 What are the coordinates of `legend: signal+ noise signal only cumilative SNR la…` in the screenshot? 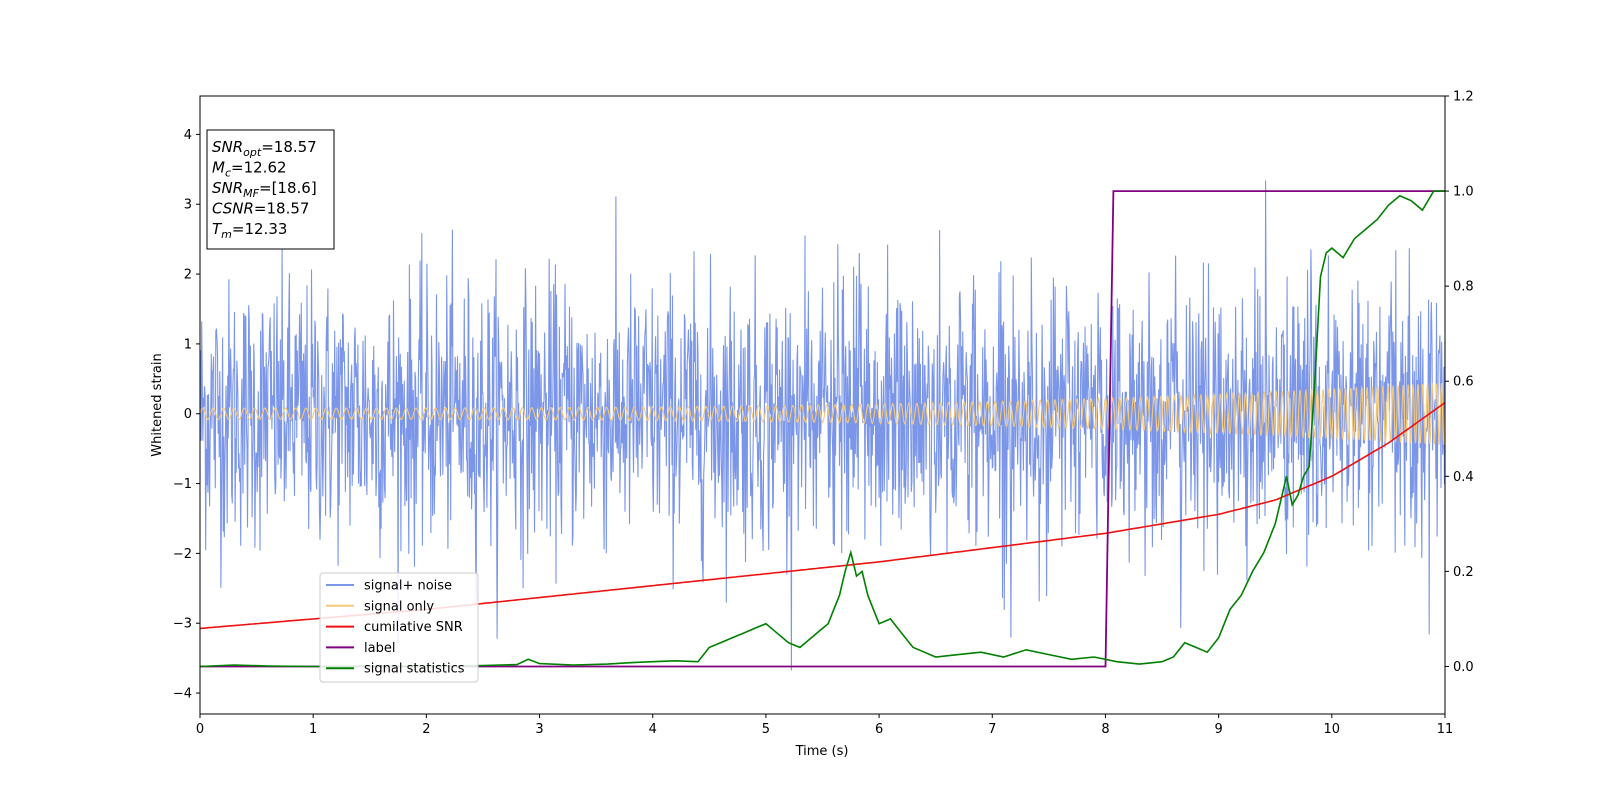 It's located at (399, 627).